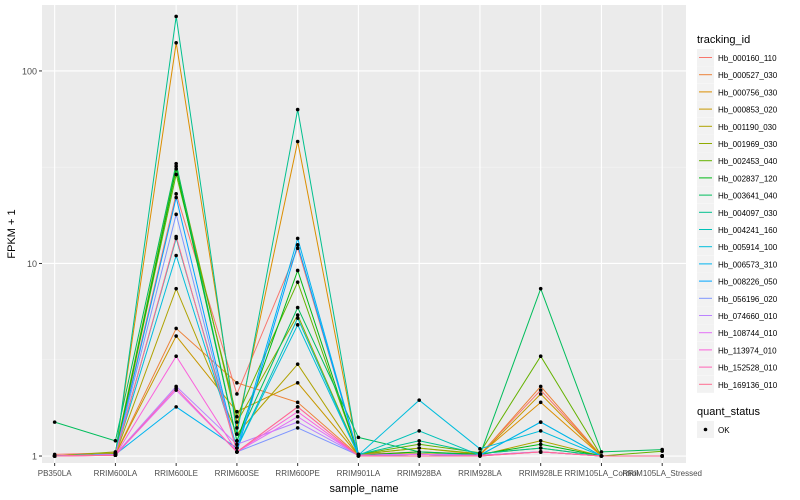  I want to click on y-axis-title: FPKM + 1, so click(12, 233).